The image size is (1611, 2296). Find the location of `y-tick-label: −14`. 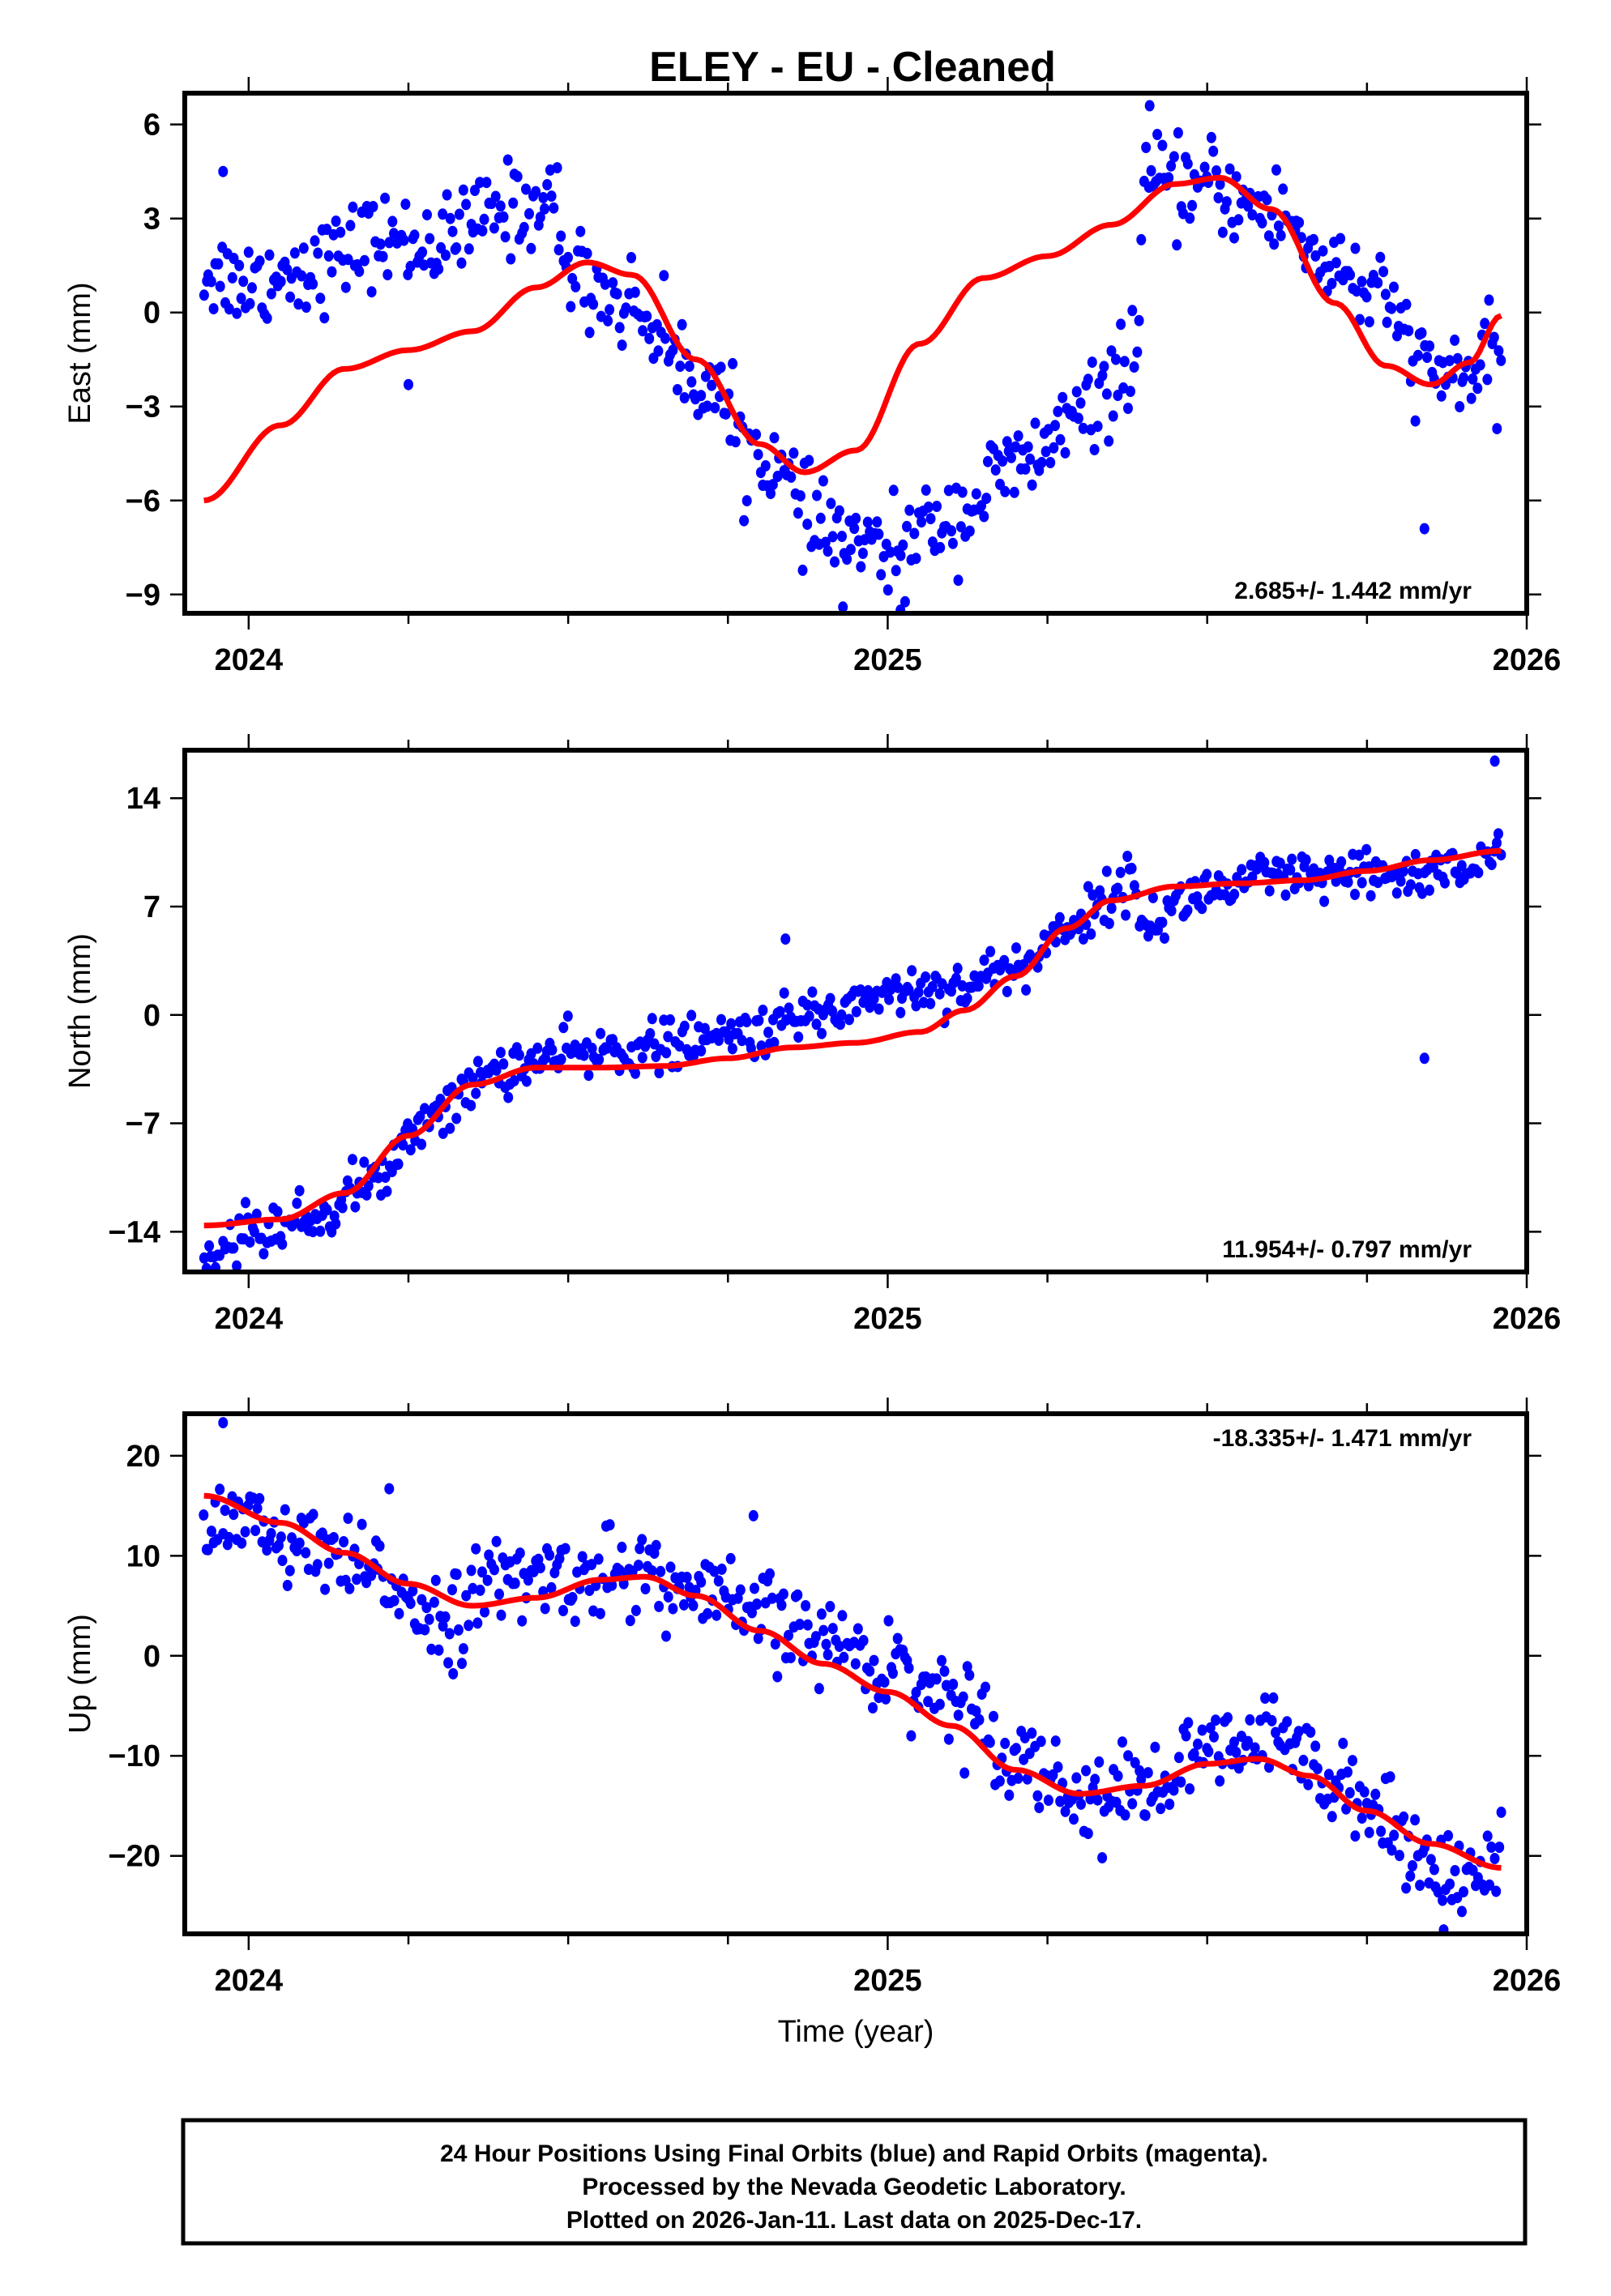

y-tick-label: −14 is located at coordinates (134, 1232).